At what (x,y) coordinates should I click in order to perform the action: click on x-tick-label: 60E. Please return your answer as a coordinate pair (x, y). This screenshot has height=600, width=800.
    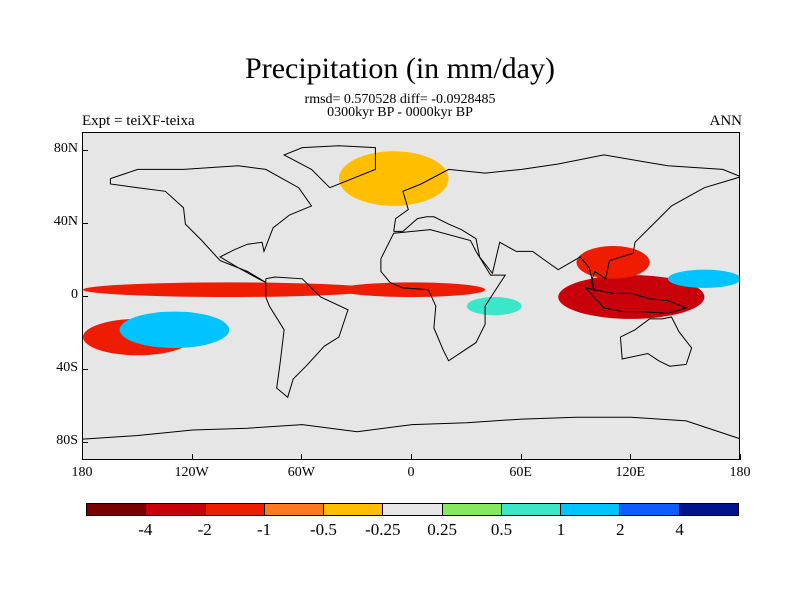
    Looking at the image, I should click on (520, 472).